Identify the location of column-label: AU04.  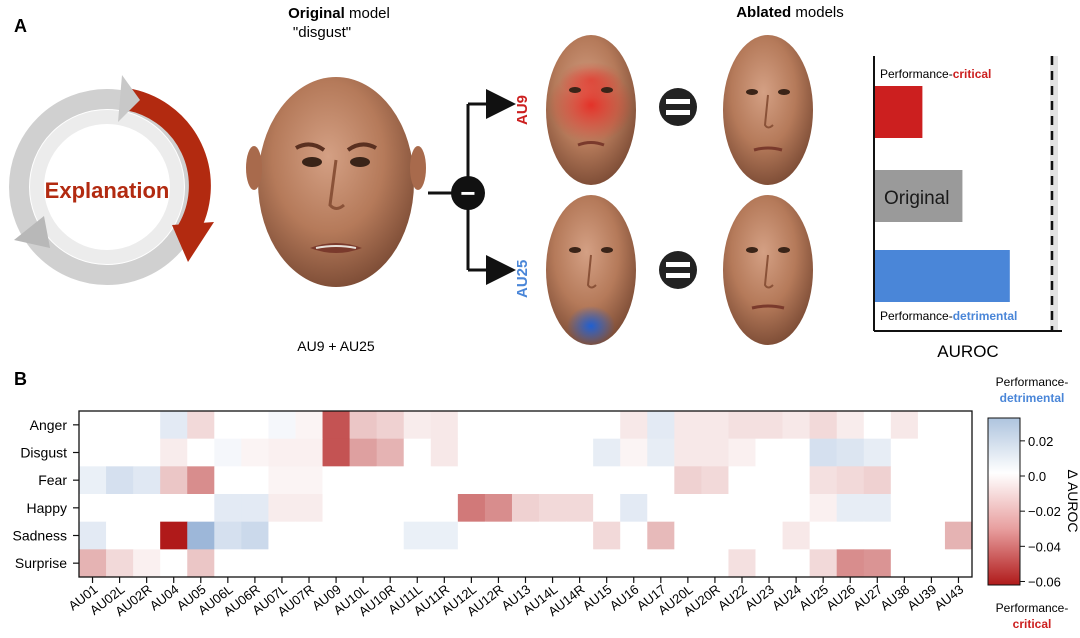
(164, 598).